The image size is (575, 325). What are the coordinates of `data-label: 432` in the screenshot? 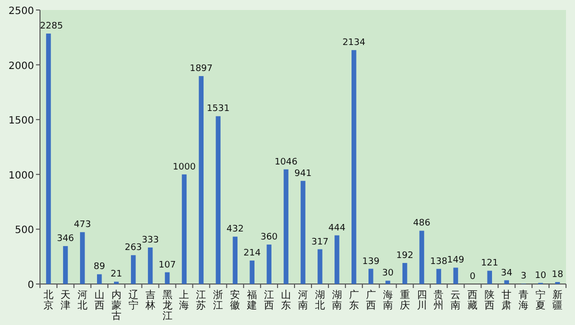 It's located at (235, 229).